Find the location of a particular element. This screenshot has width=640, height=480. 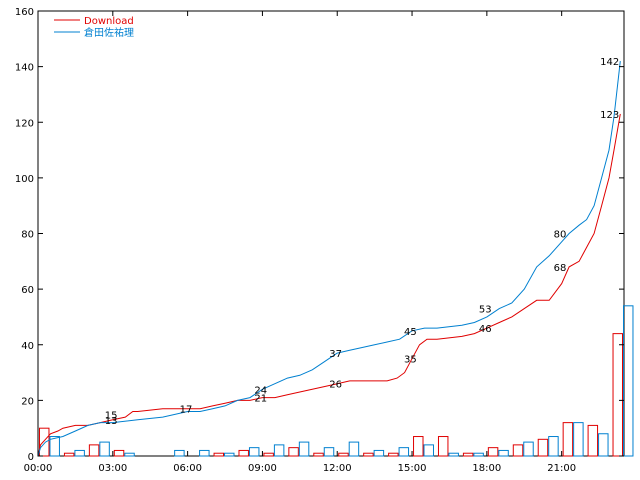

value-annotation: 13 is located at coordinates (111, 421).